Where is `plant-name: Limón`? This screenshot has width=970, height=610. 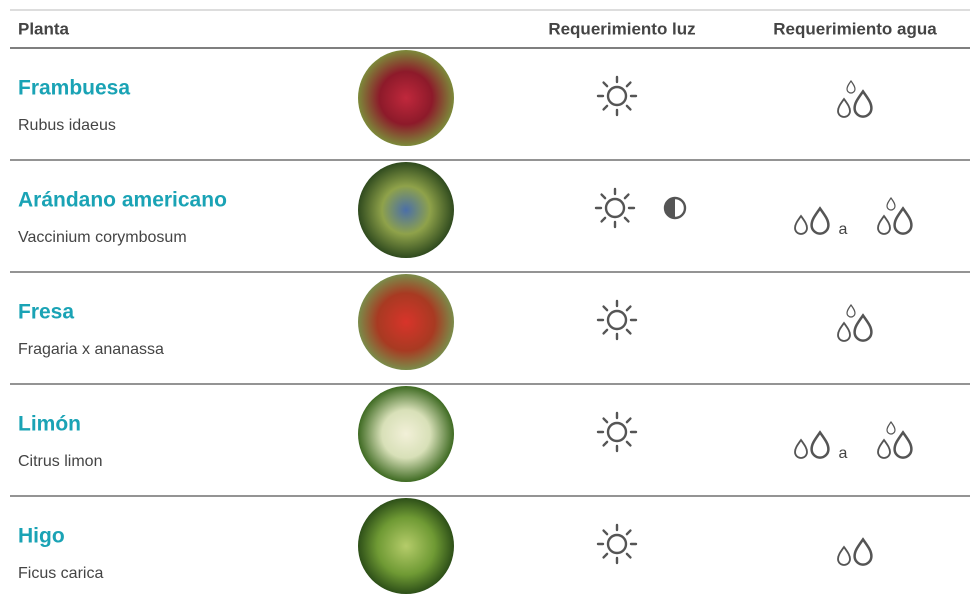
plant-name: Limón is located at coordinates (49, 424).